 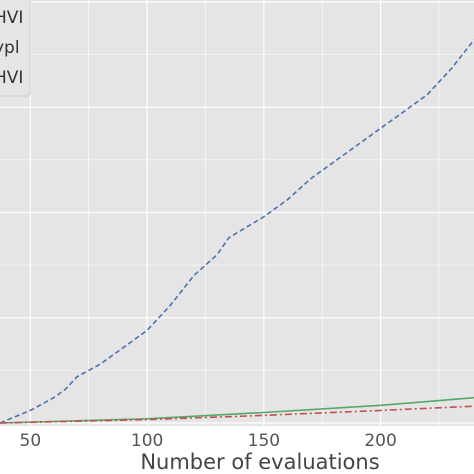 What do you see at coordinates (31, 441) in the screenshot?
I see `x-tick-label: 50` at bounding box center [31, 441].